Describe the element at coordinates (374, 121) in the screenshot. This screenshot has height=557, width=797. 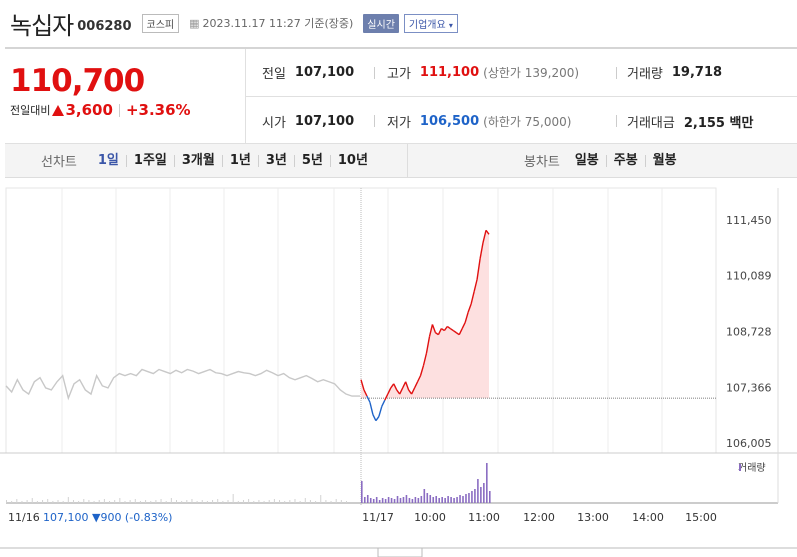
I see `divider` at that location.